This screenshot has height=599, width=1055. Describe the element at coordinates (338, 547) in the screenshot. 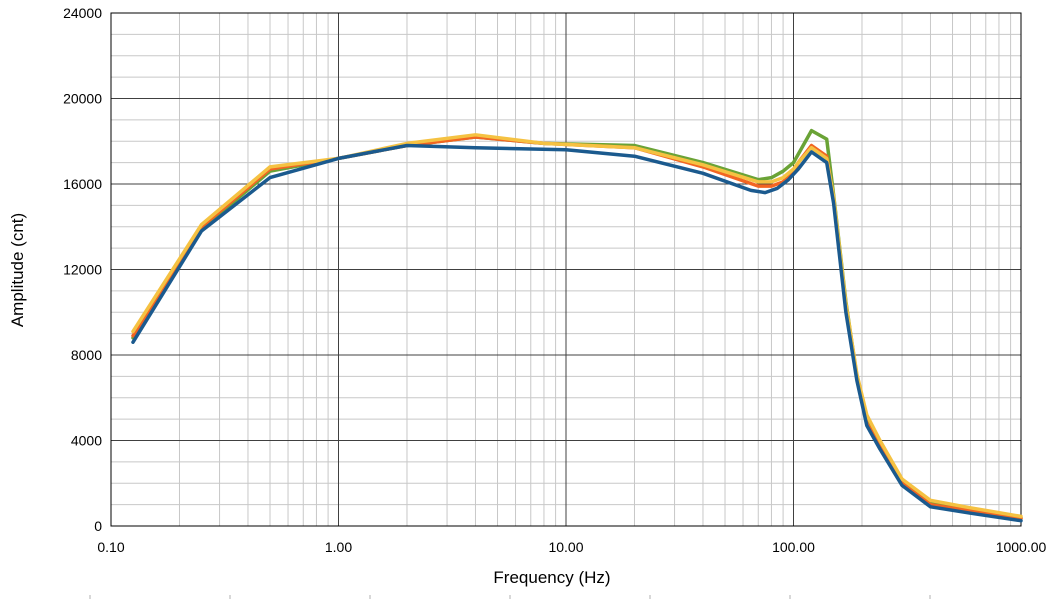

I see `x-tick-label: 1.00` at that location.